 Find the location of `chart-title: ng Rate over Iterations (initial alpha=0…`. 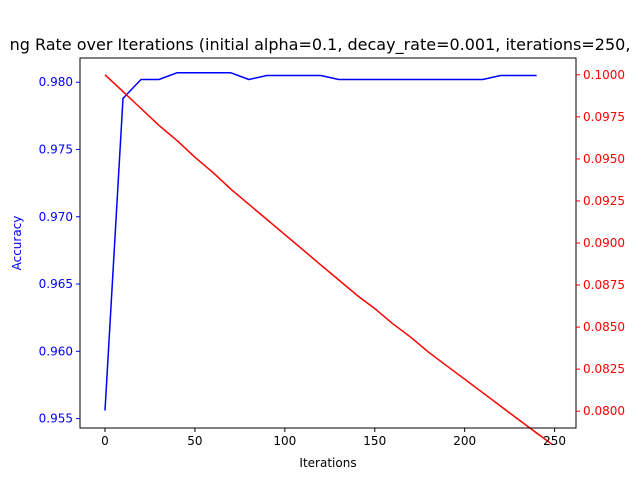

chart-title: ng Rate over Iterations (initial alpha=0… is located at coordinates (320, 45).